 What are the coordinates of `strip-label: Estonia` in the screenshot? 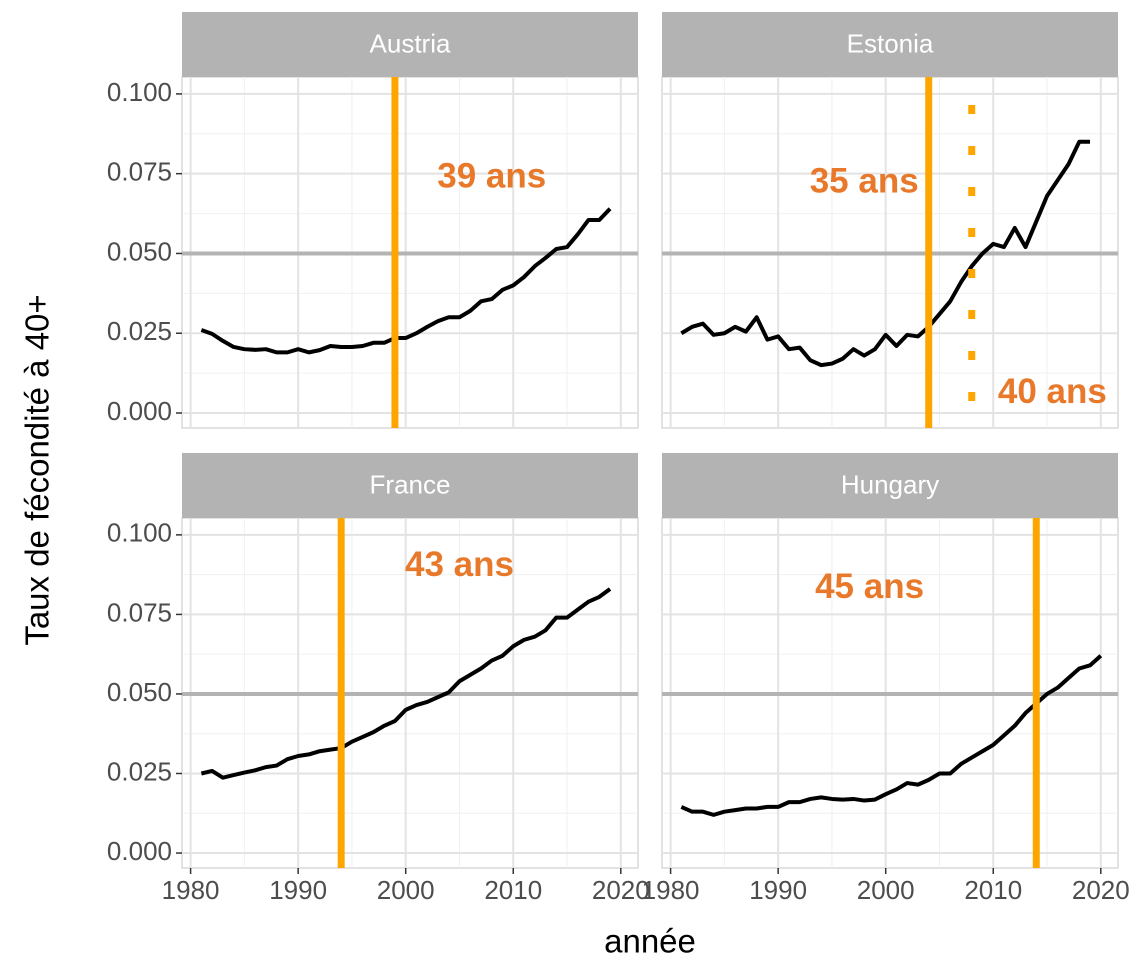 It's located at (890, 43).